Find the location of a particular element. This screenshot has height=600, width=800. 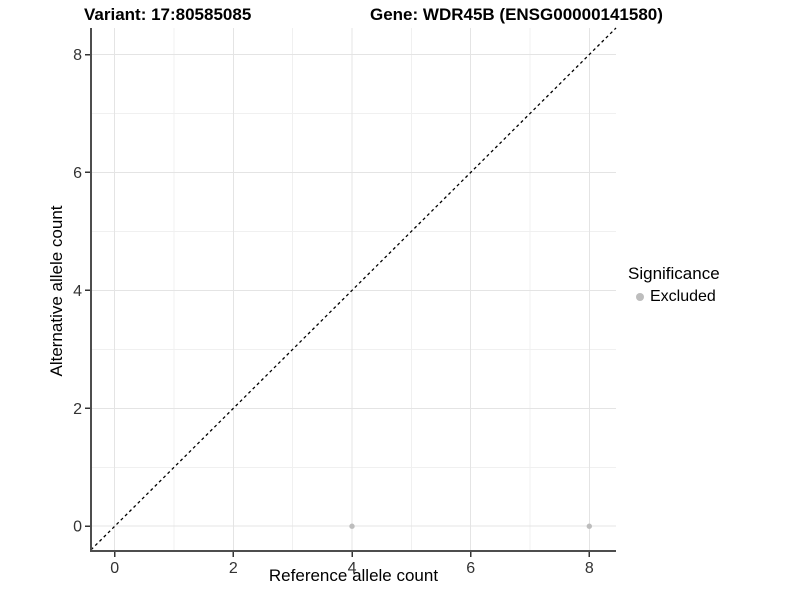

y-tick-label: 8 is located at coordinates (77, 55).